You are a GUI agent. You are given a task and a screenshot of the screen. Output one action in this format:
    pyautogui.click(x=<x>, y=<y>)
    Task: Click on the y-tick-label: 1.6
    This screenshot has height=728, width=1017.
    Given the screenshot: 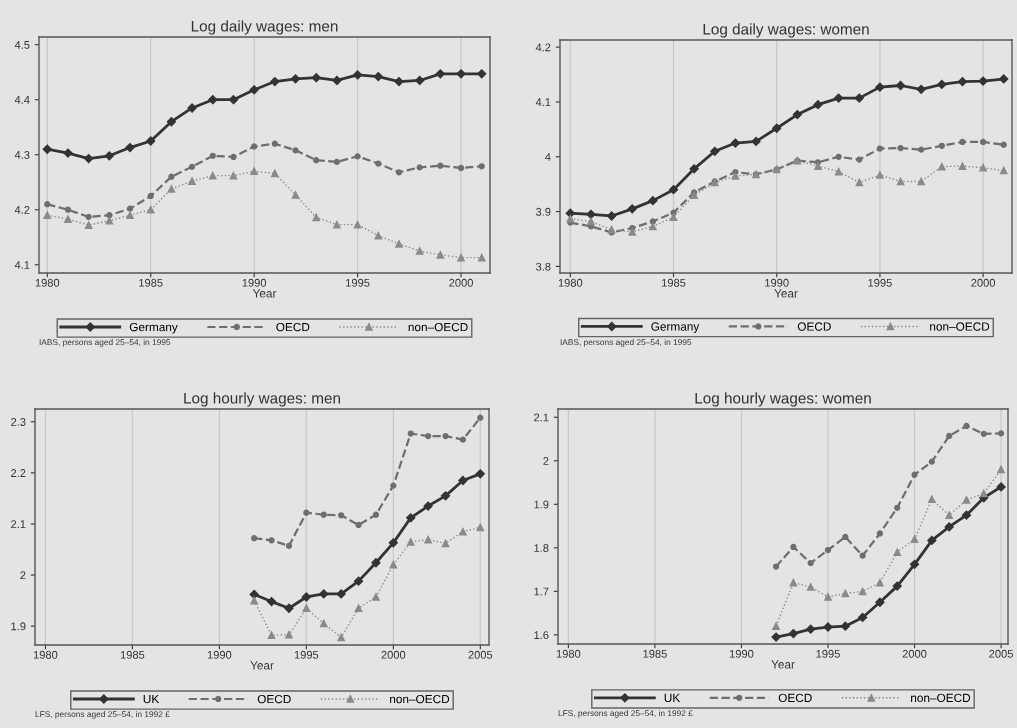 What is the action you would take?
    pyautogui.click(x=541, y=635)
    